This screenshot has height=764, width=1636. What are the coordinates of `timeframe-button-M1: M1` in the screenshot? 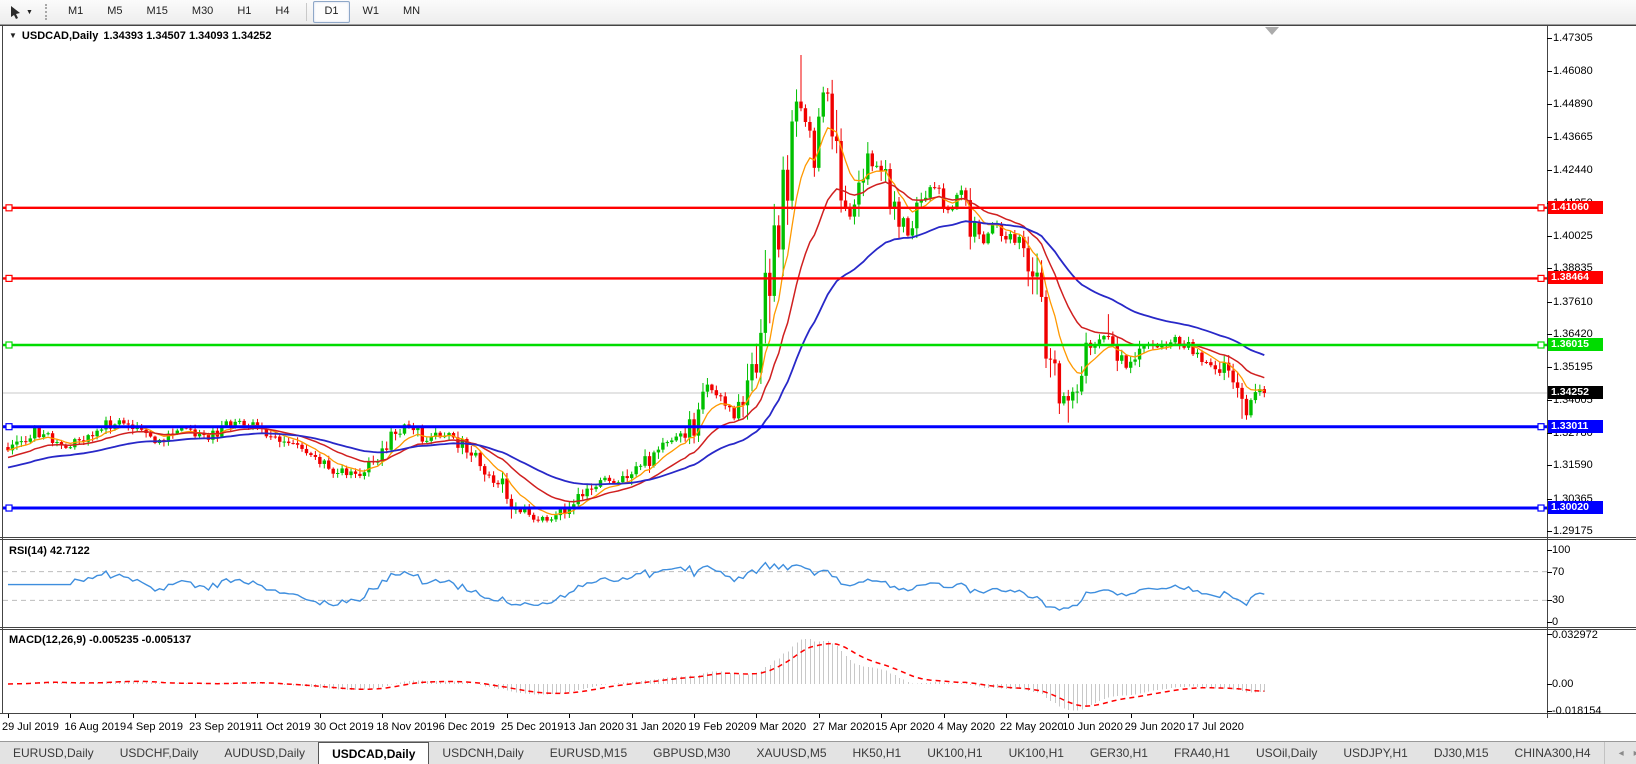 It's located at (75, 11).